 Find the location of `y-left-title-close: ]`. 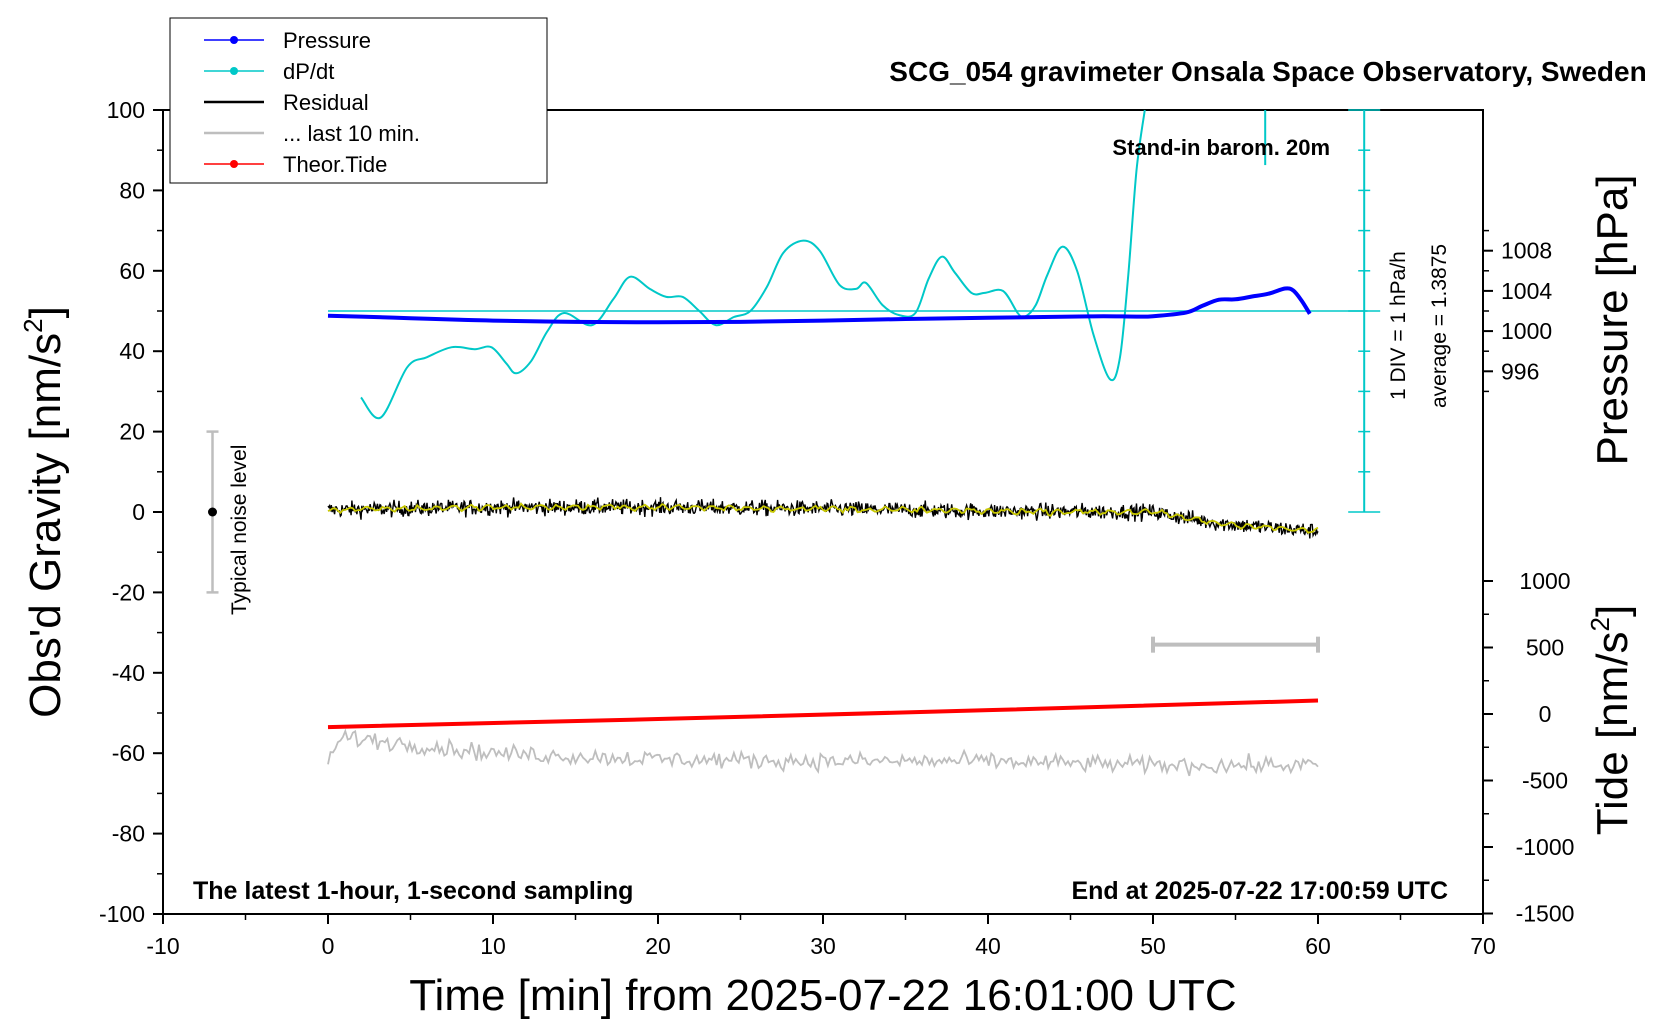

y-left-title-close: ] is located at coordinates (45, 312).